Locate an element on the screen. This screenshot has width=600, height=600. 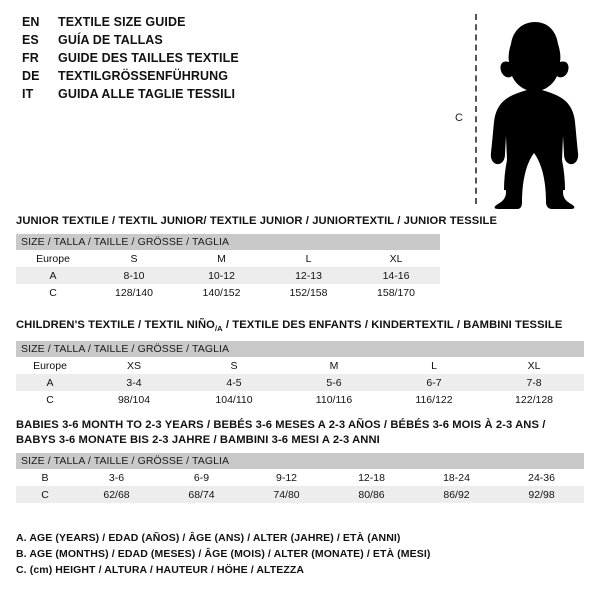
cell: 3-6 is located at coordinates (116, 477).